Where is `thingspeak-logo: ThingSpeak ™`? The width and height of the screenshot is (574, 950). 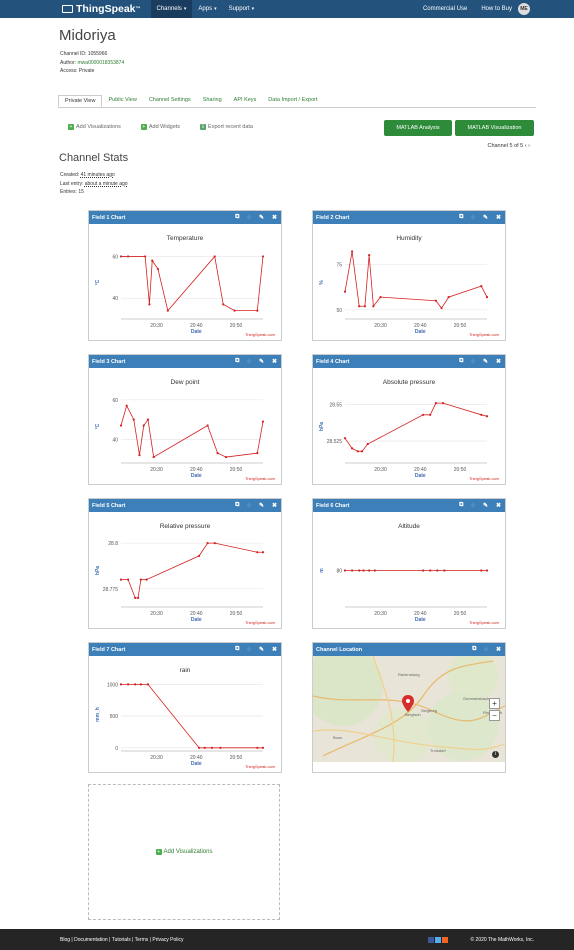
thingspeak-logo: ThingSpeak ™ is located at coordinates (101, 9).